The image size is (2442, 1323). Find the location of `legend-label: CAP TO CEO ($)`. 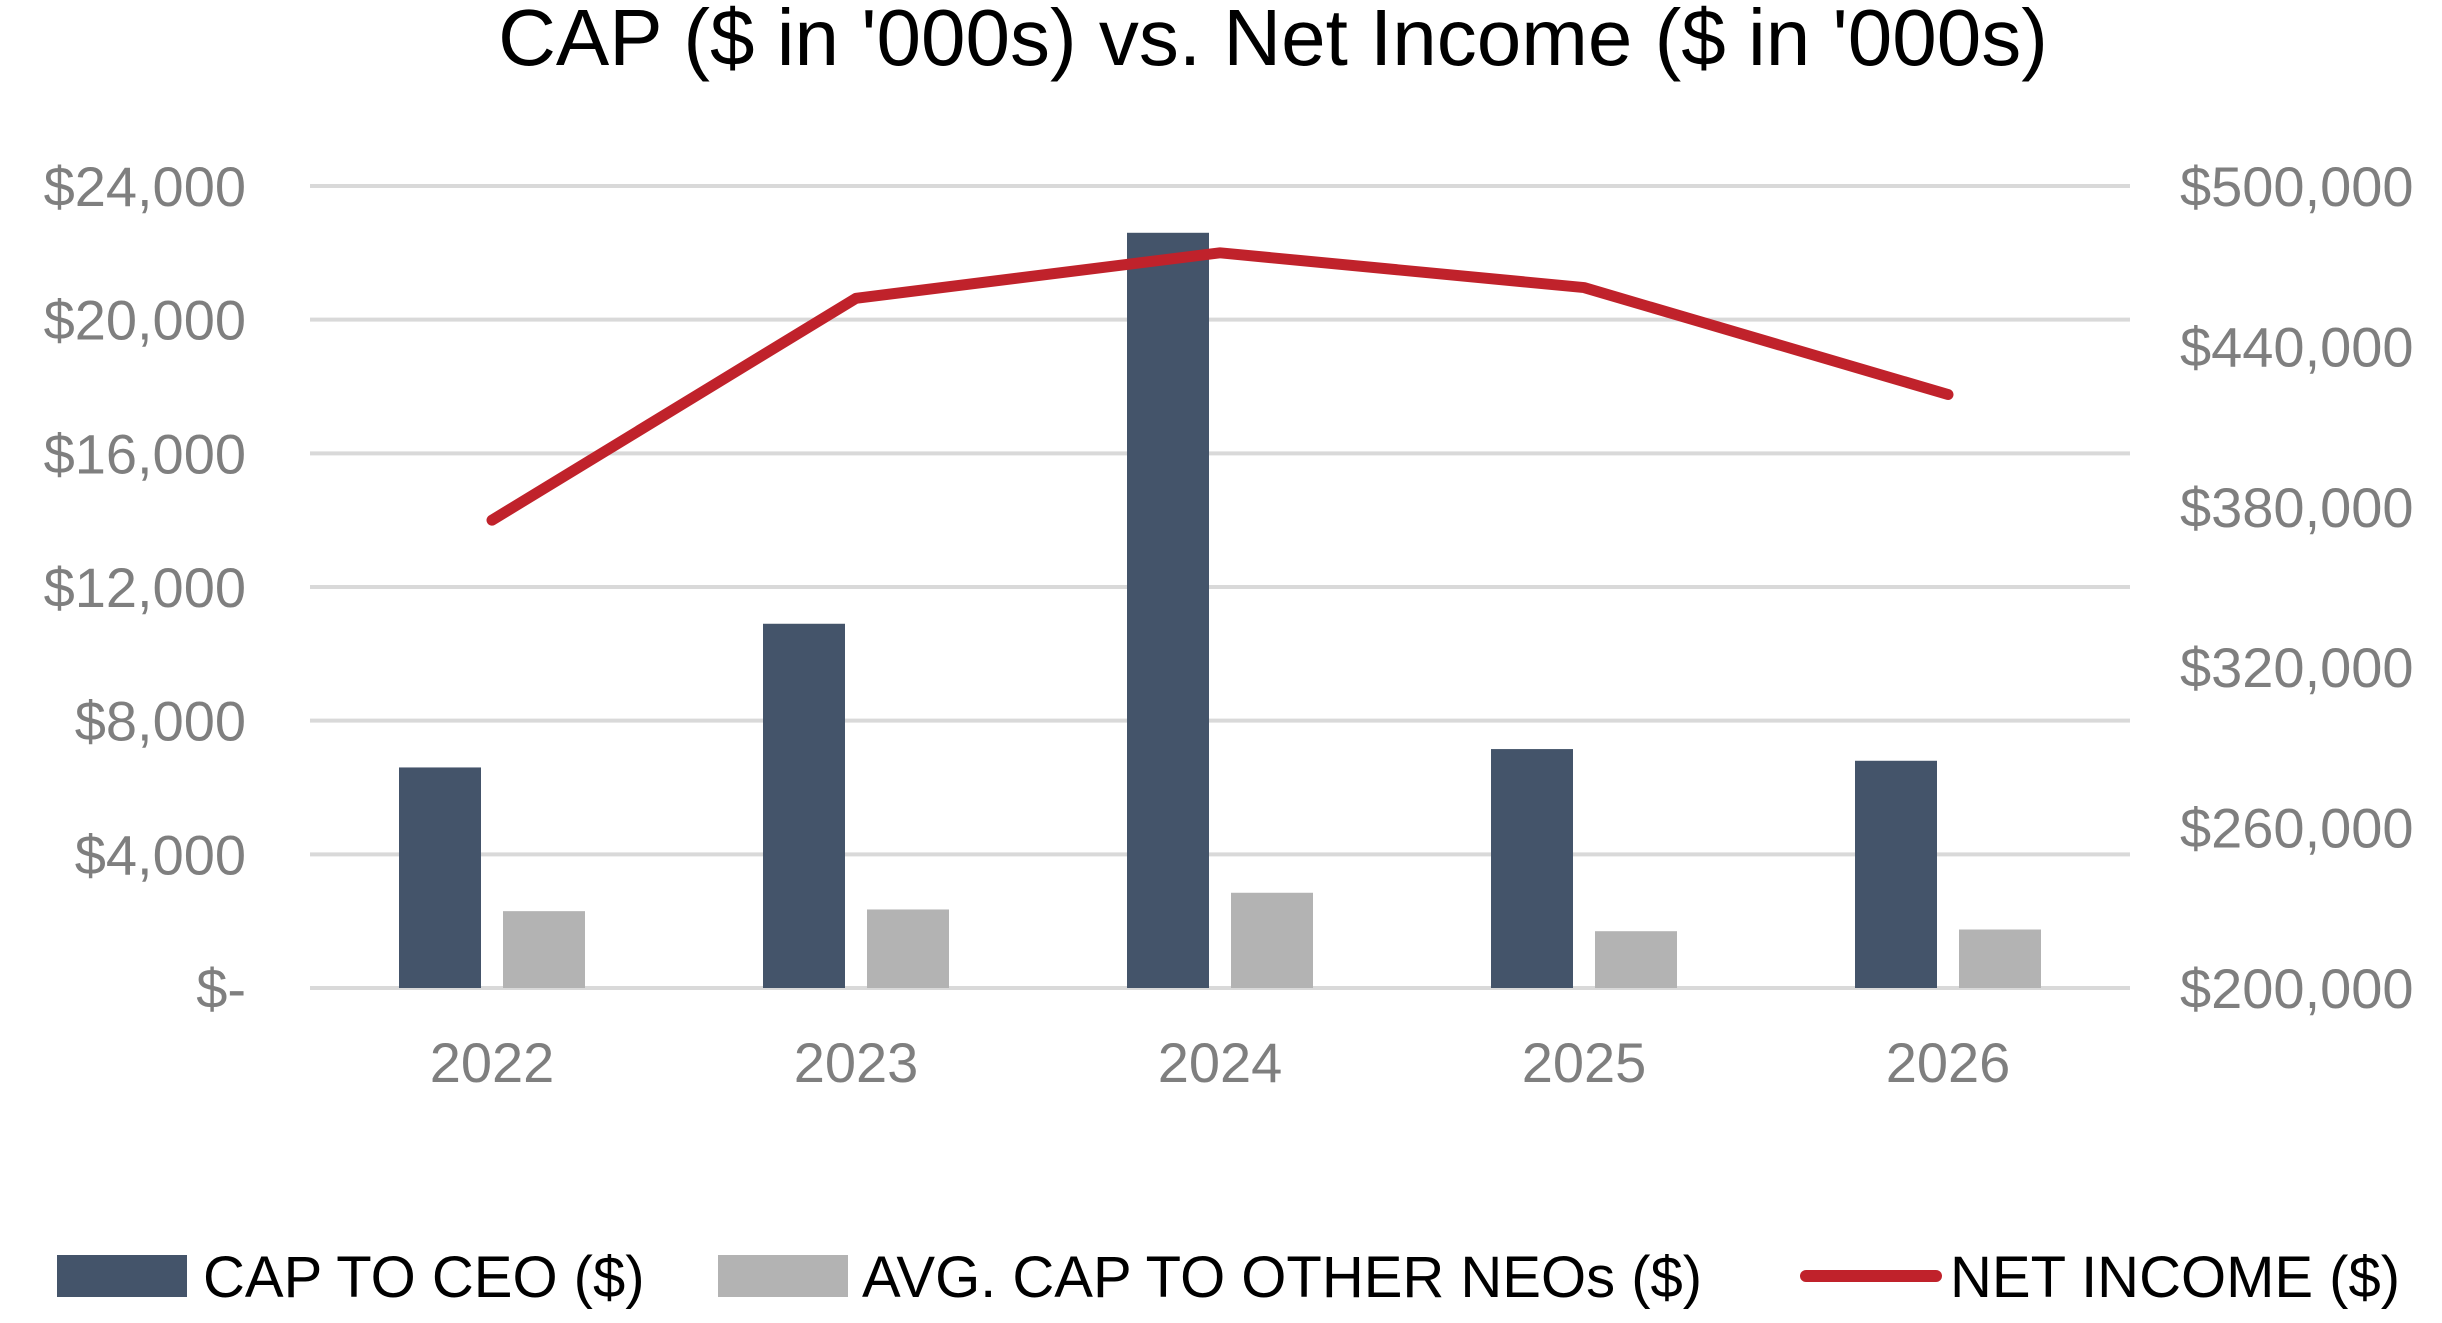

legend-label: CAP TO CEO ($) is located at coordinates (424, 1277).